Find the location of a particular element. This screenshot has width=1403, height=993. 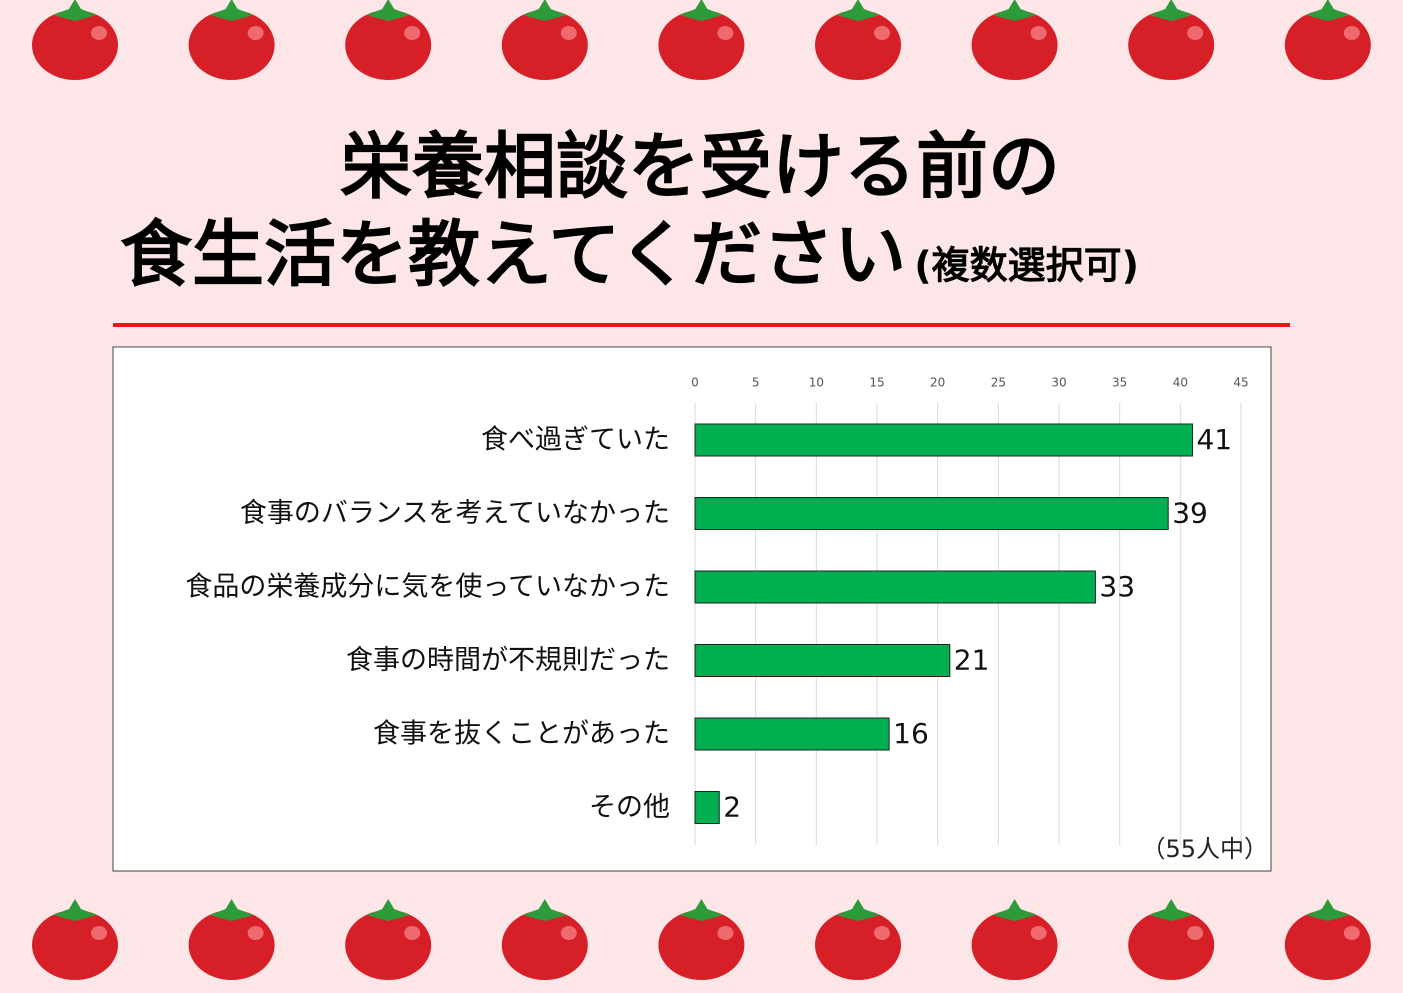

x-tick-label: 35 is located at coordinates (1119, 383).